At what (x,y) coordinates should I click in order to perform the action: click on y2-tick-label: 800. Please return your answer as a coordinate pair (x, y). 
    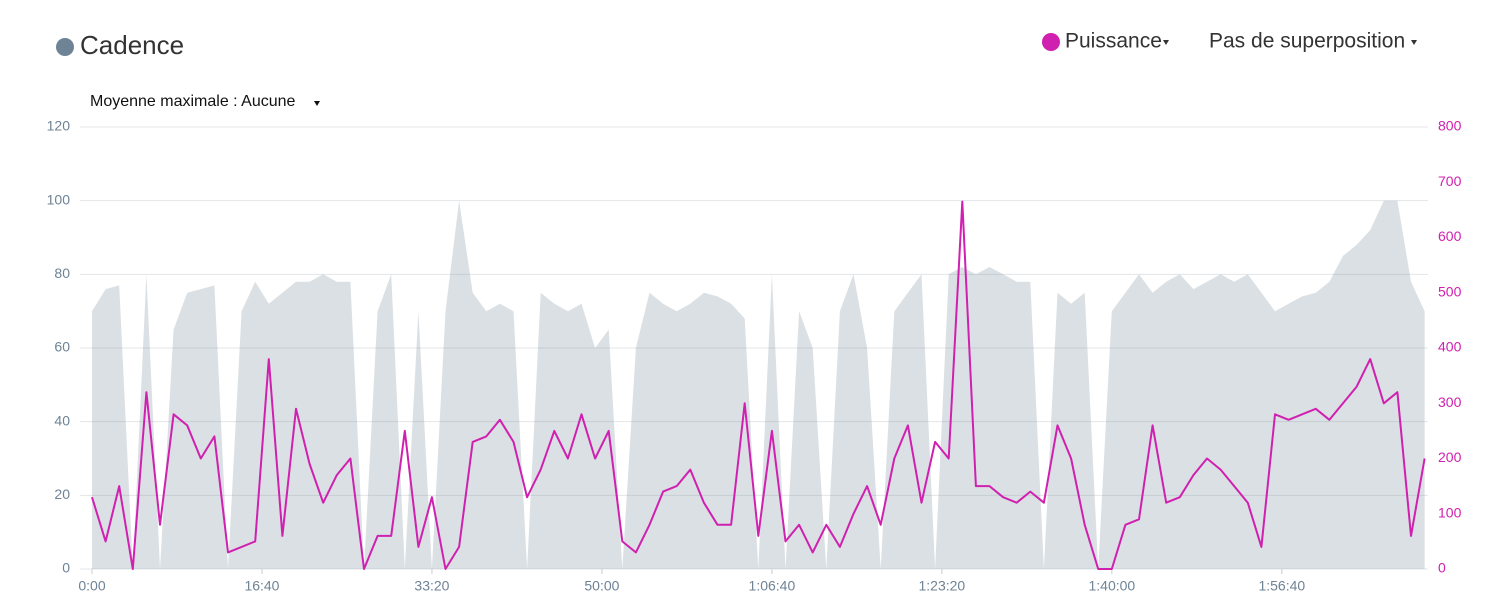
    Looking at the image, I should click on (1450, 126).